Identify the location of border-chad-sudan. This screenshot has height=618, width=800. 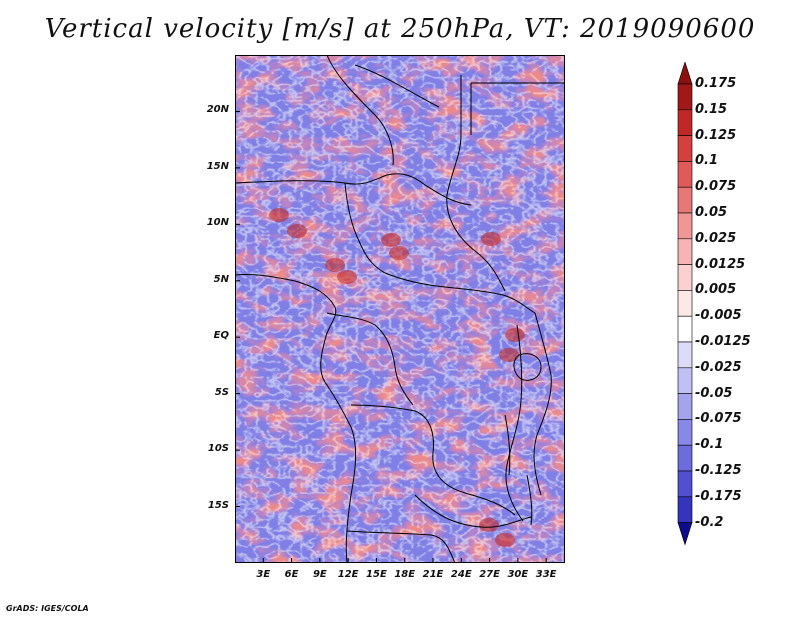
(476, 183).